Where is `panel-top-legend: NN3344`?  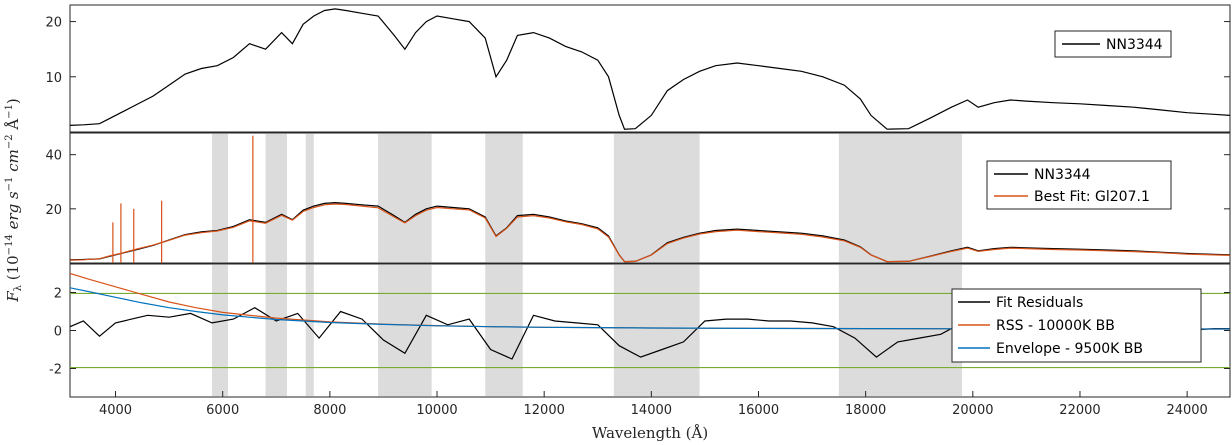 panel-top-legend: NN3344 is located at coordinates (1113, 44).